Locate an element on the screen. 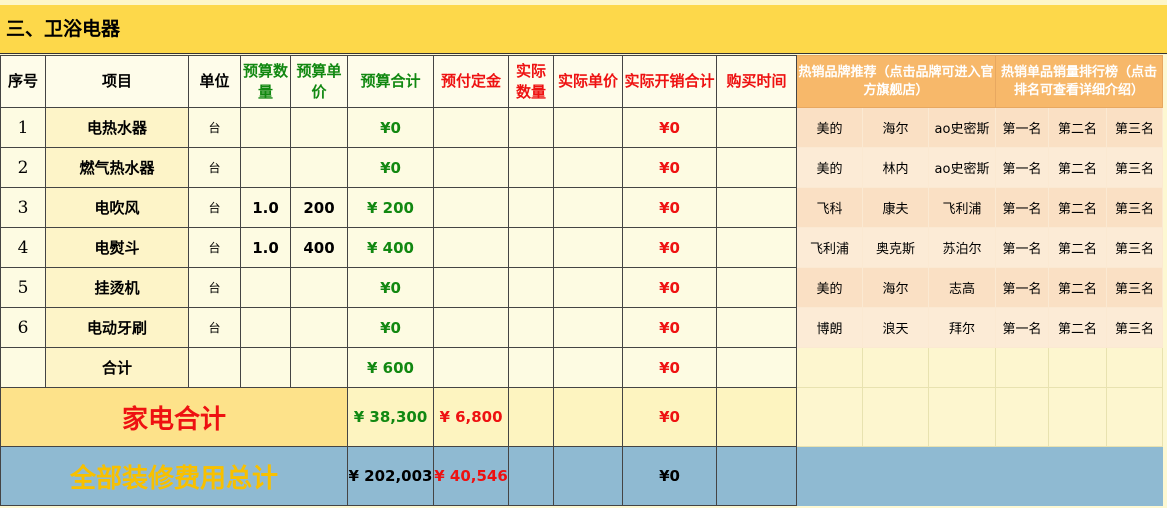 The height and width of the screenshot is (508, 1167). grand-total-label: 全部装修费用总计 is located at coordinates (174, 476).